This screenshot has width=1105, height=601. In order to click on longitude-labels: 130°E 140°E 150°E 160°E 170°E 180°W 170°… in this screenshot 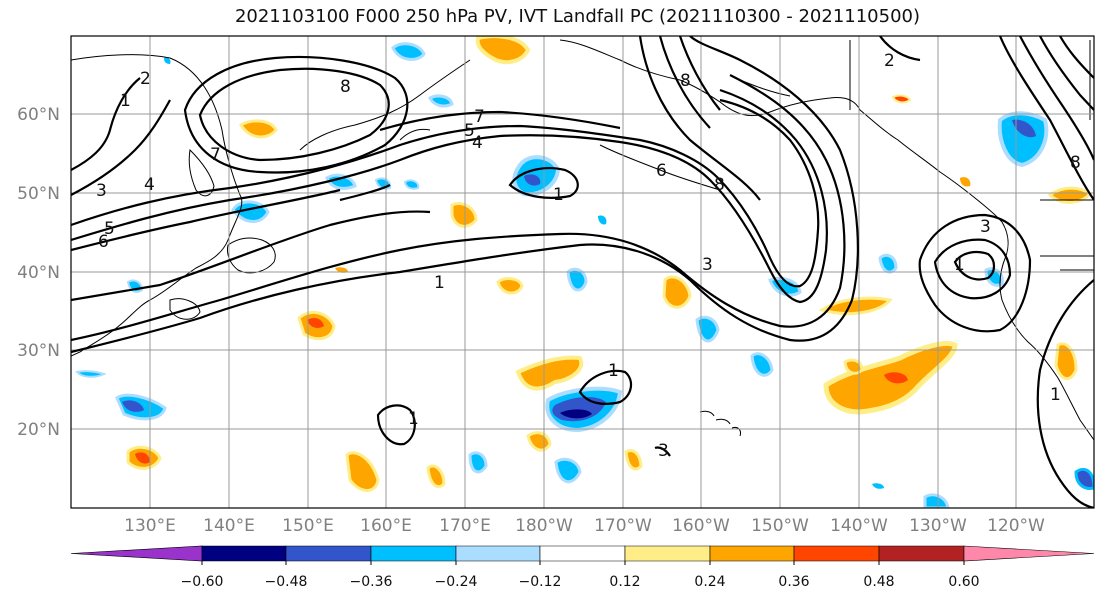, I will do `click(584, 526)`.